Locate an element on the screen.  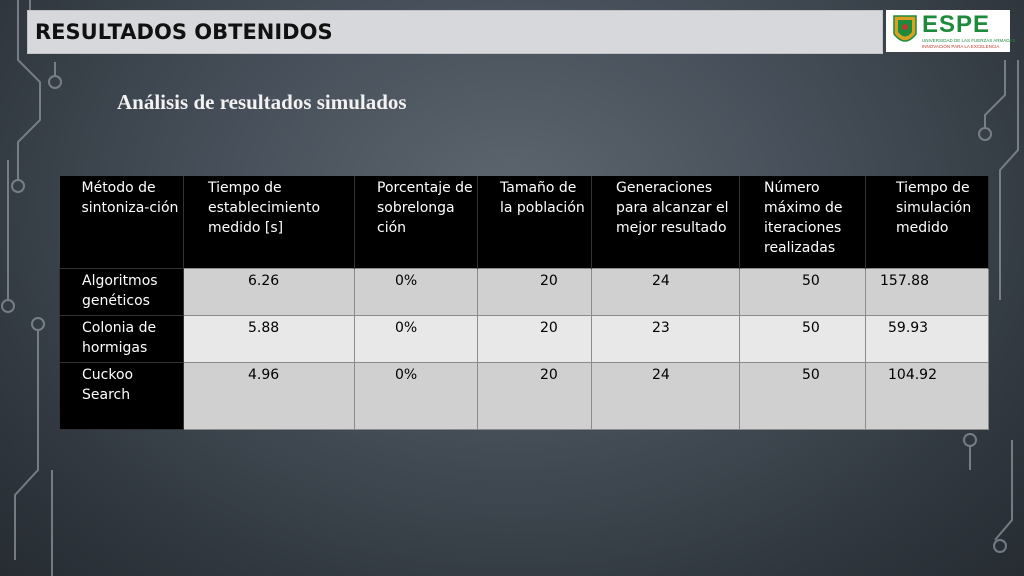
table-row: Cuckoo Search 4.96 0% 20 24 50 104.92 is located at coordinates (524, 396).